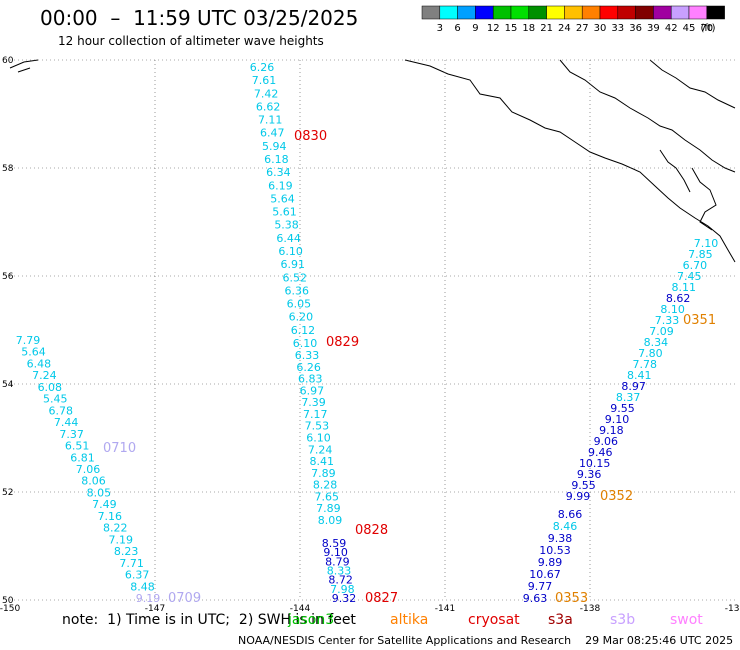 The height and width of the screenshot is (650, 740). Describe the element at coordinates (268, 106) in the screenshot. I see `wave-height-value: 6.62` at that location.